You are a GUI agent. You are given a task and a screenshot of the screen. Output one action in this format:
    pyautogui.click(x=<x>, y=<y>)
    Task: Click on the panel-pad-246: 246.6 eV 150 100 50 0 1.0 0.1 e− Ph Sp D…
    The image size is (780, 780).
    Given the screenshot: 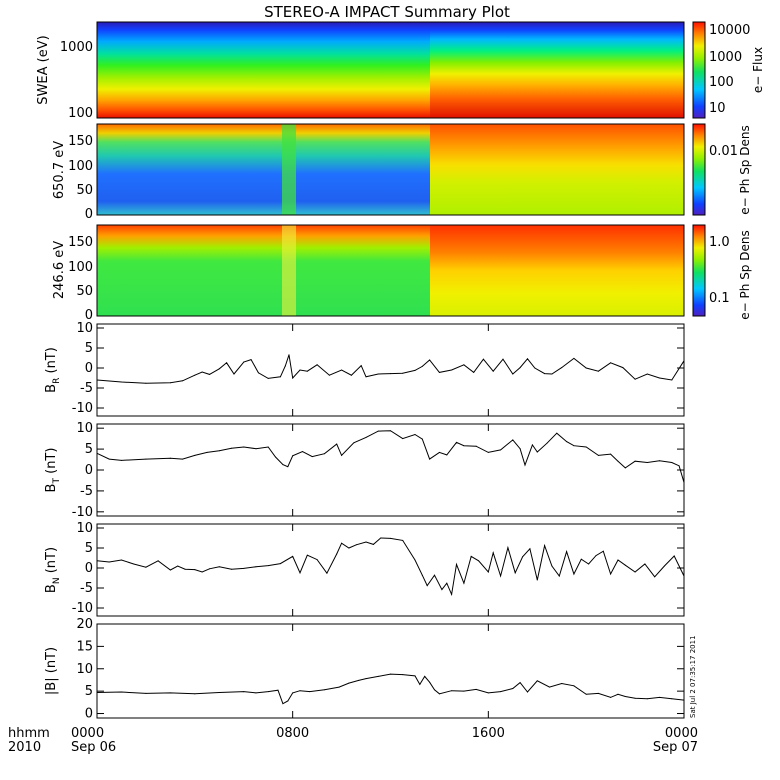 What is the action you would take?
    pyautogui.click(x=402, y=273)
    